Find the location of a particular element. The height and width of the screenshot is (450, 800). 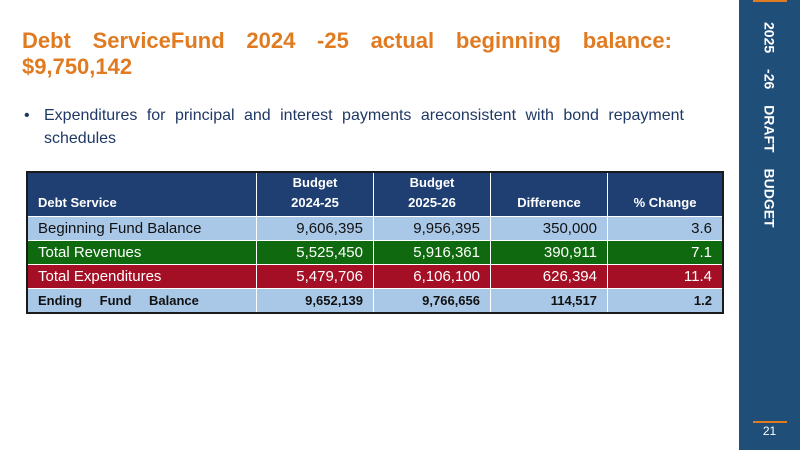

cell-pct-change: 1.2 is located at coordinates (665, 300).